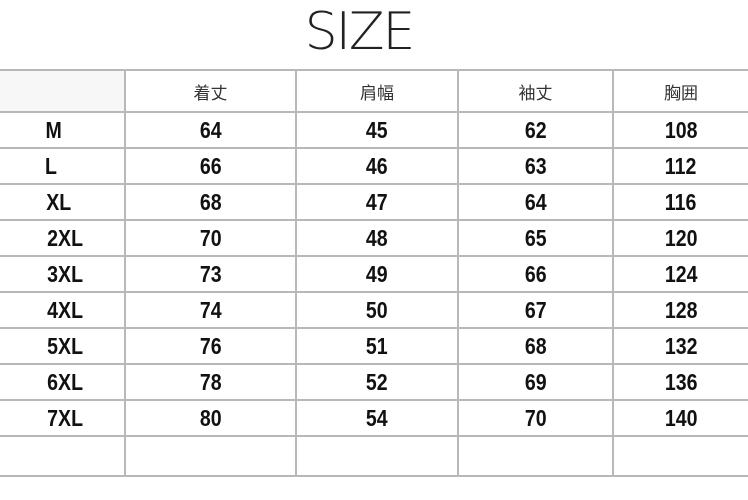  Describe the element at coordinates (377, 382) in the screenshot. I see `cell-shoulder: 52` at that location.